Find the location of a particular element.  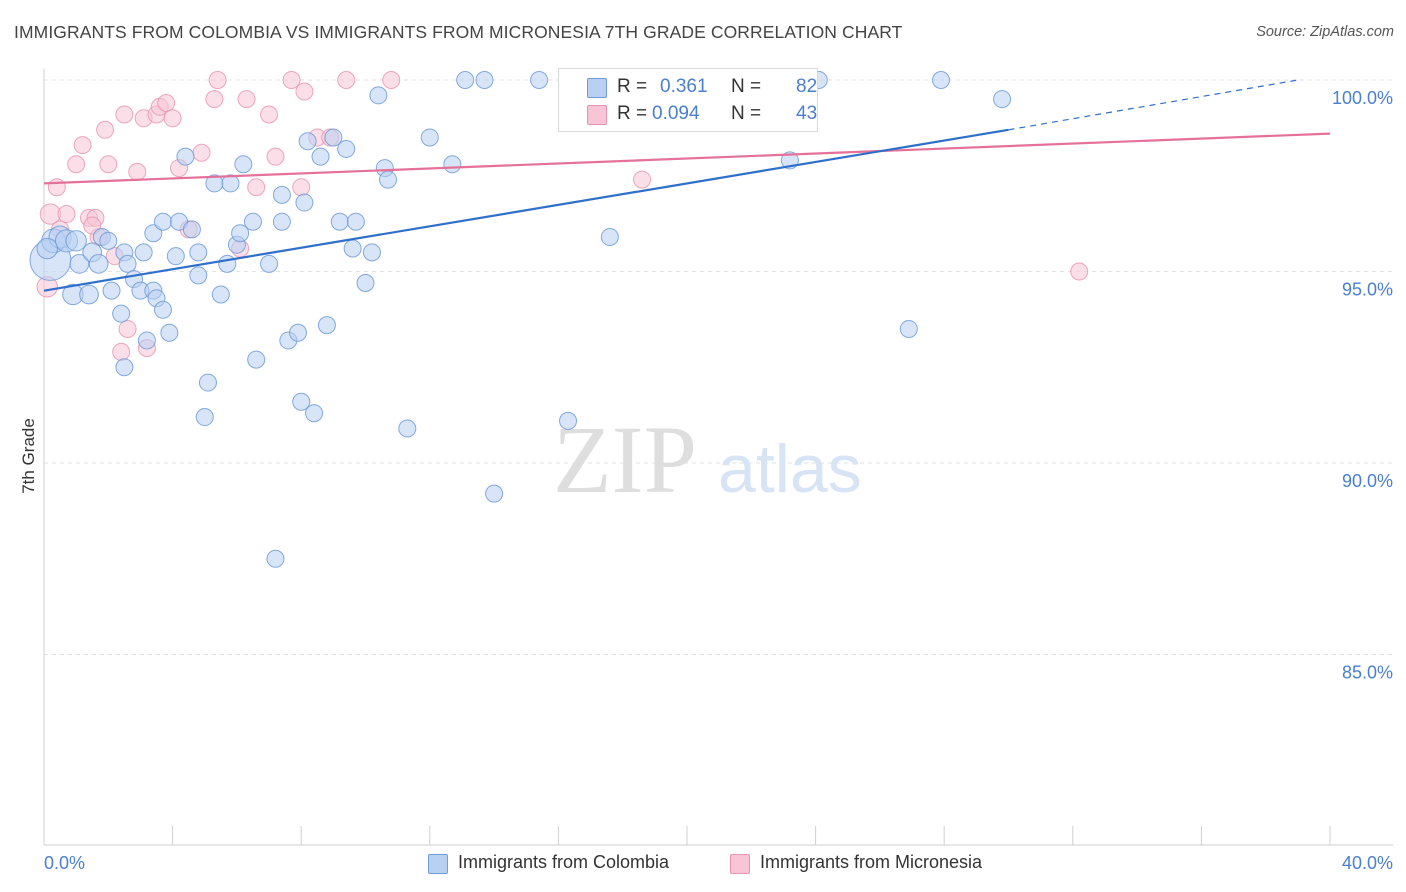

bottom-legend-swatch-micronesia is located at coordinates (740, 864).